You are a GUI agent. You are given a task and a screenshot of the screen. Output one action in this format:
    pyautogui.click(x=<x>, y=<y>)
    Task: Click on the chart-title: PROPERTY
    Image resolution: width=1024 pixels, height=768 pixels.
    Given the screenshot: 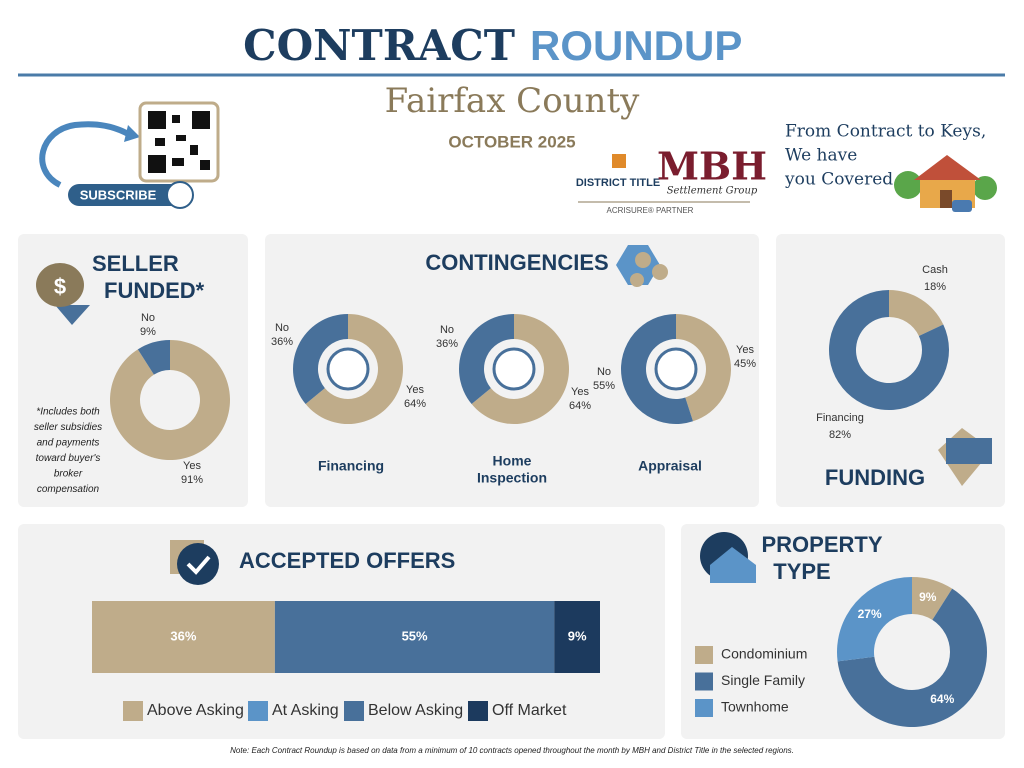 What is the action you would take?
    pyautogui.click(x=821, y=544)
    